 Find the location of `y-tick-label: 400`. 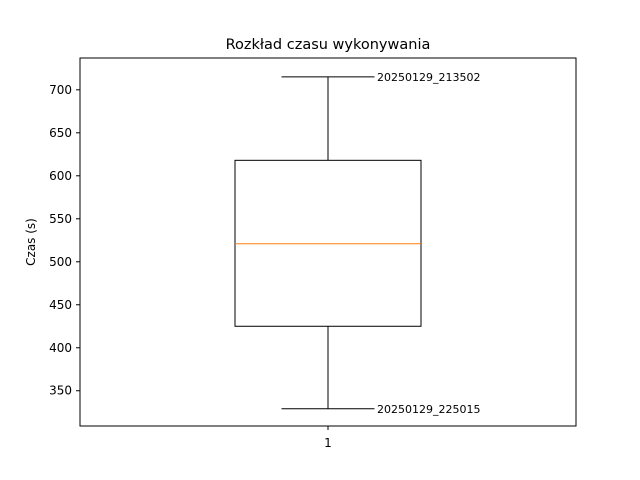

y-tick-label: 400 is located at coordinates (60, 348).